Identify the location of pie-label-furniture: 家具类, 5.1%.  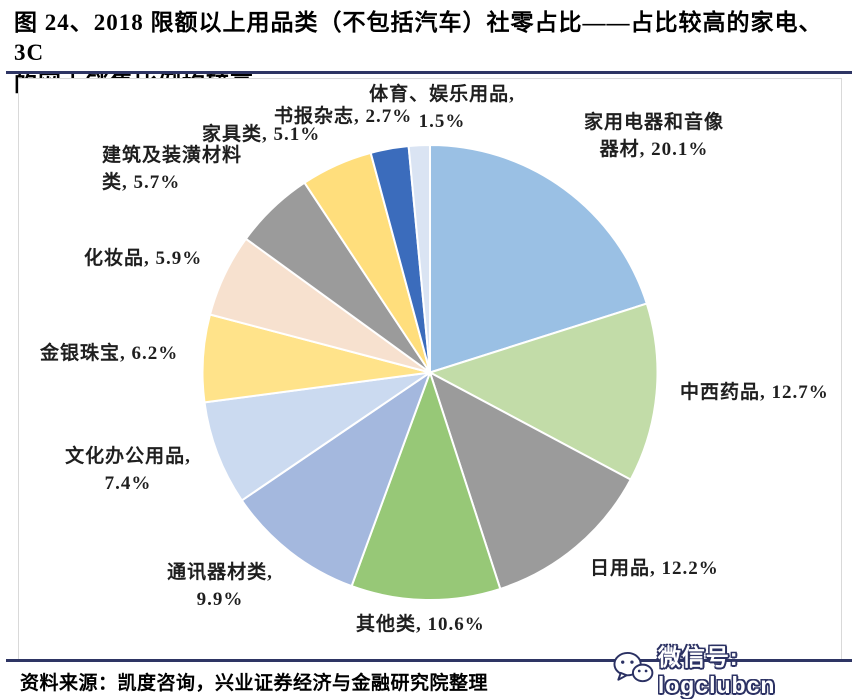
(261, 134).